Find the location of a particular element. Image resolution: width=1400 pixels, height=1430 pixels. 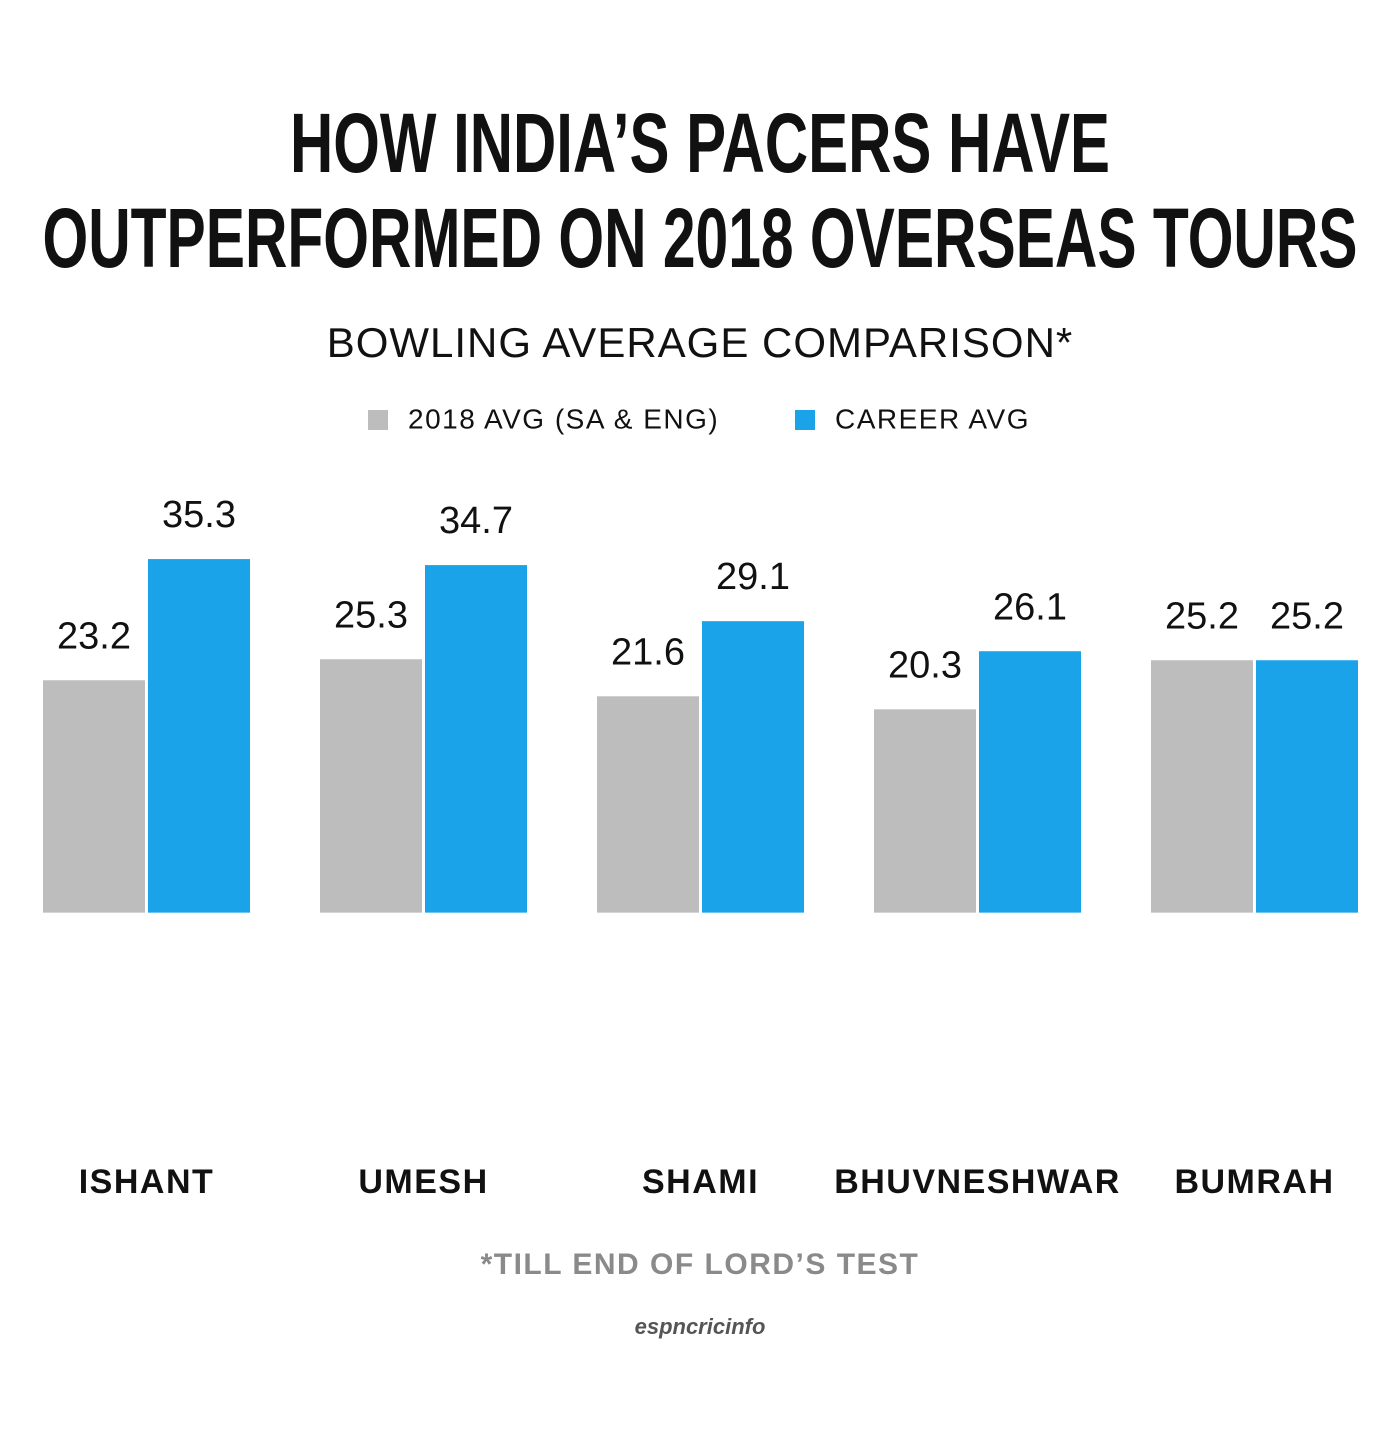

legend-label: CAREER AVG is located at coordinates (932, 418).